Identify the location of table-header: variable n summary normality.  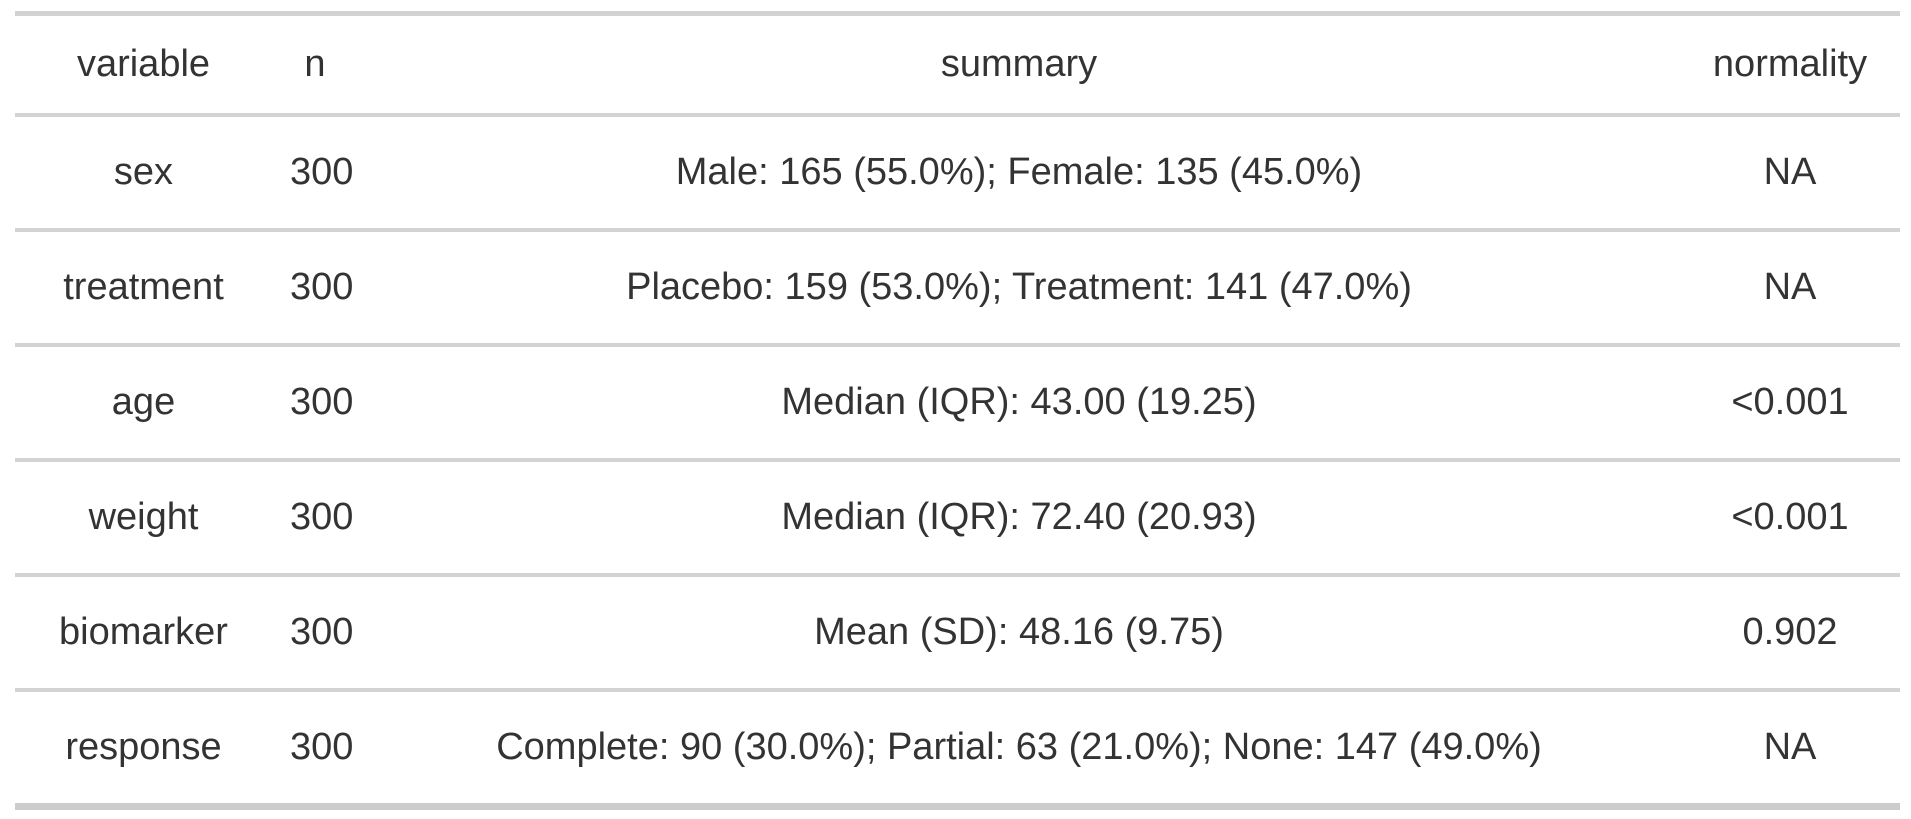
(957, 66).